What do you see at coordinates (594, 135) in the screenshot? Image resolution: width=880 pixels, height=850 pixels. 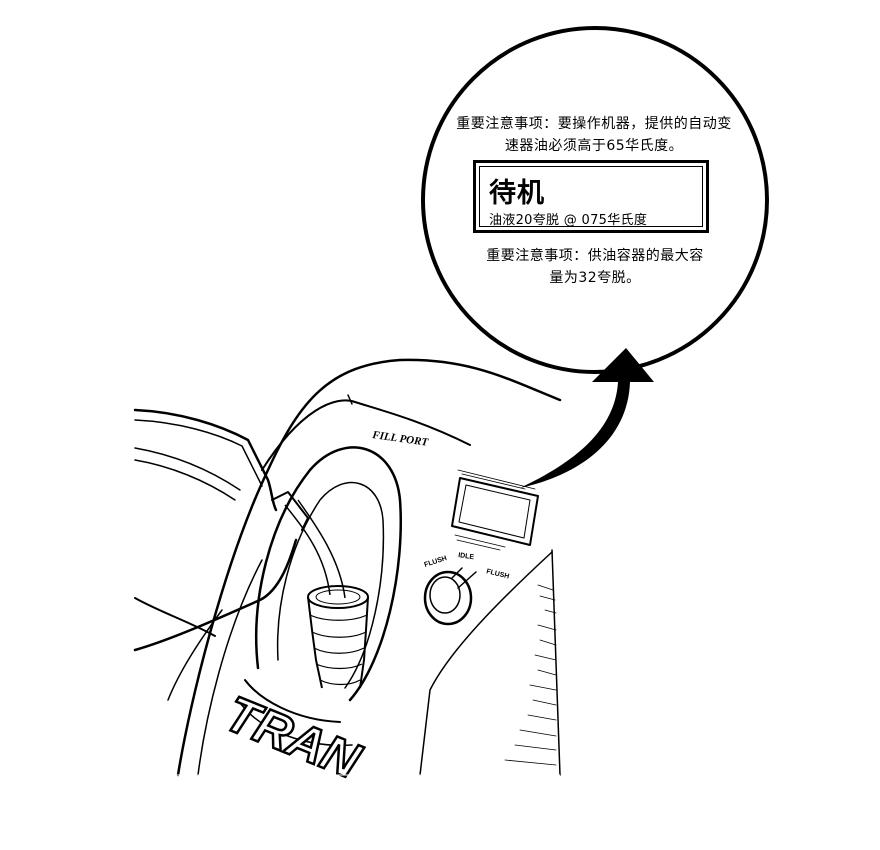 I see `important-note-top: 重要注意事项：要操作机器，提供的自动变 速器油必须高于65华氏度。` at bounding box center [594, 135].